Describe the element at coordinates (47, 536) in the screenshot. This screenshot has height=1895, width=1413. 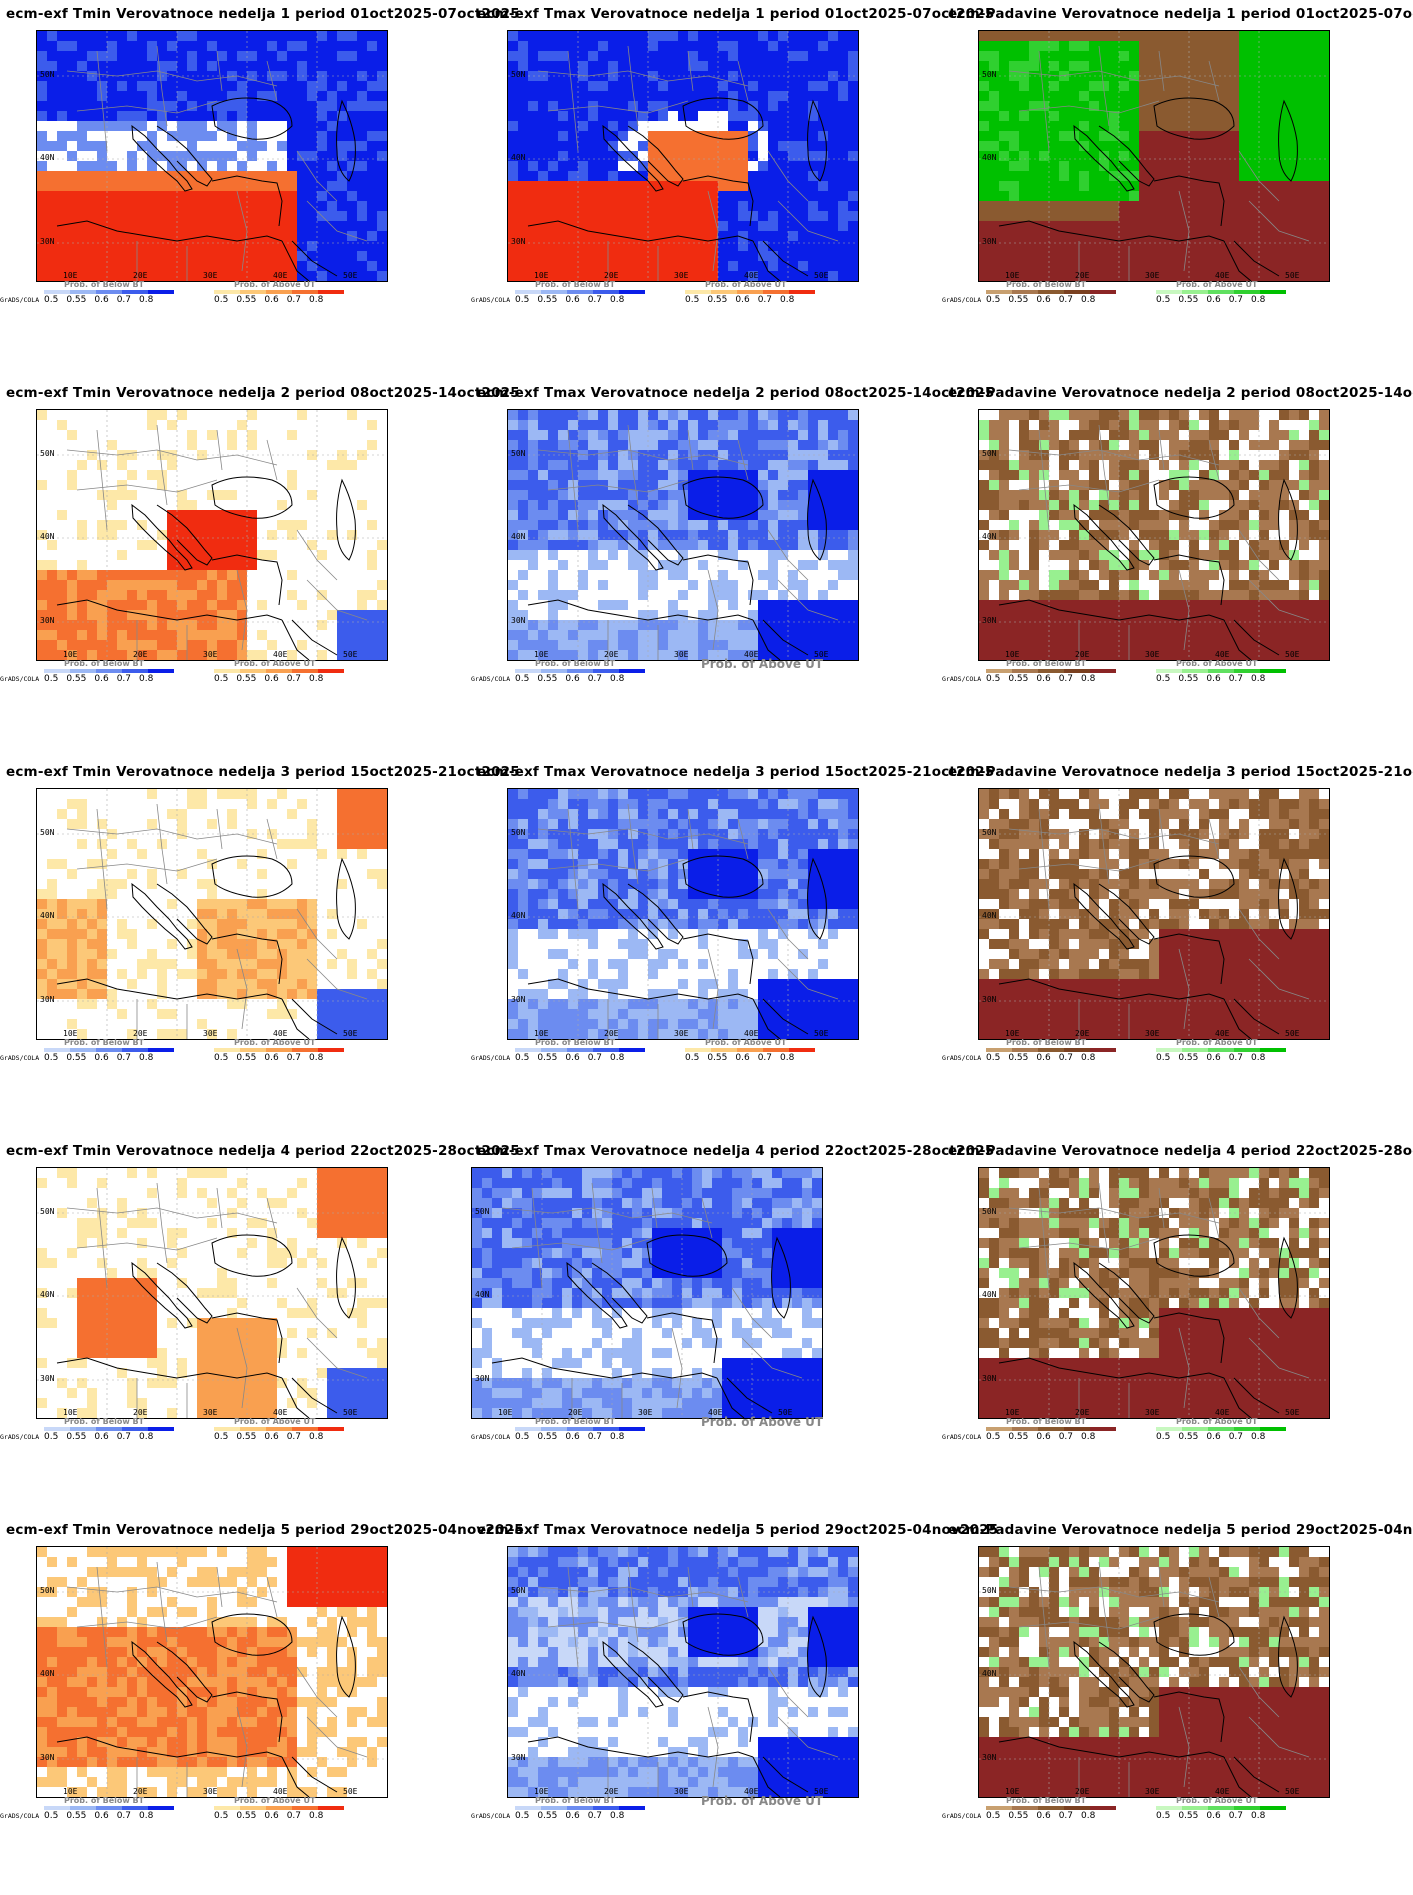
I see `lat-label: 40N` at that location.